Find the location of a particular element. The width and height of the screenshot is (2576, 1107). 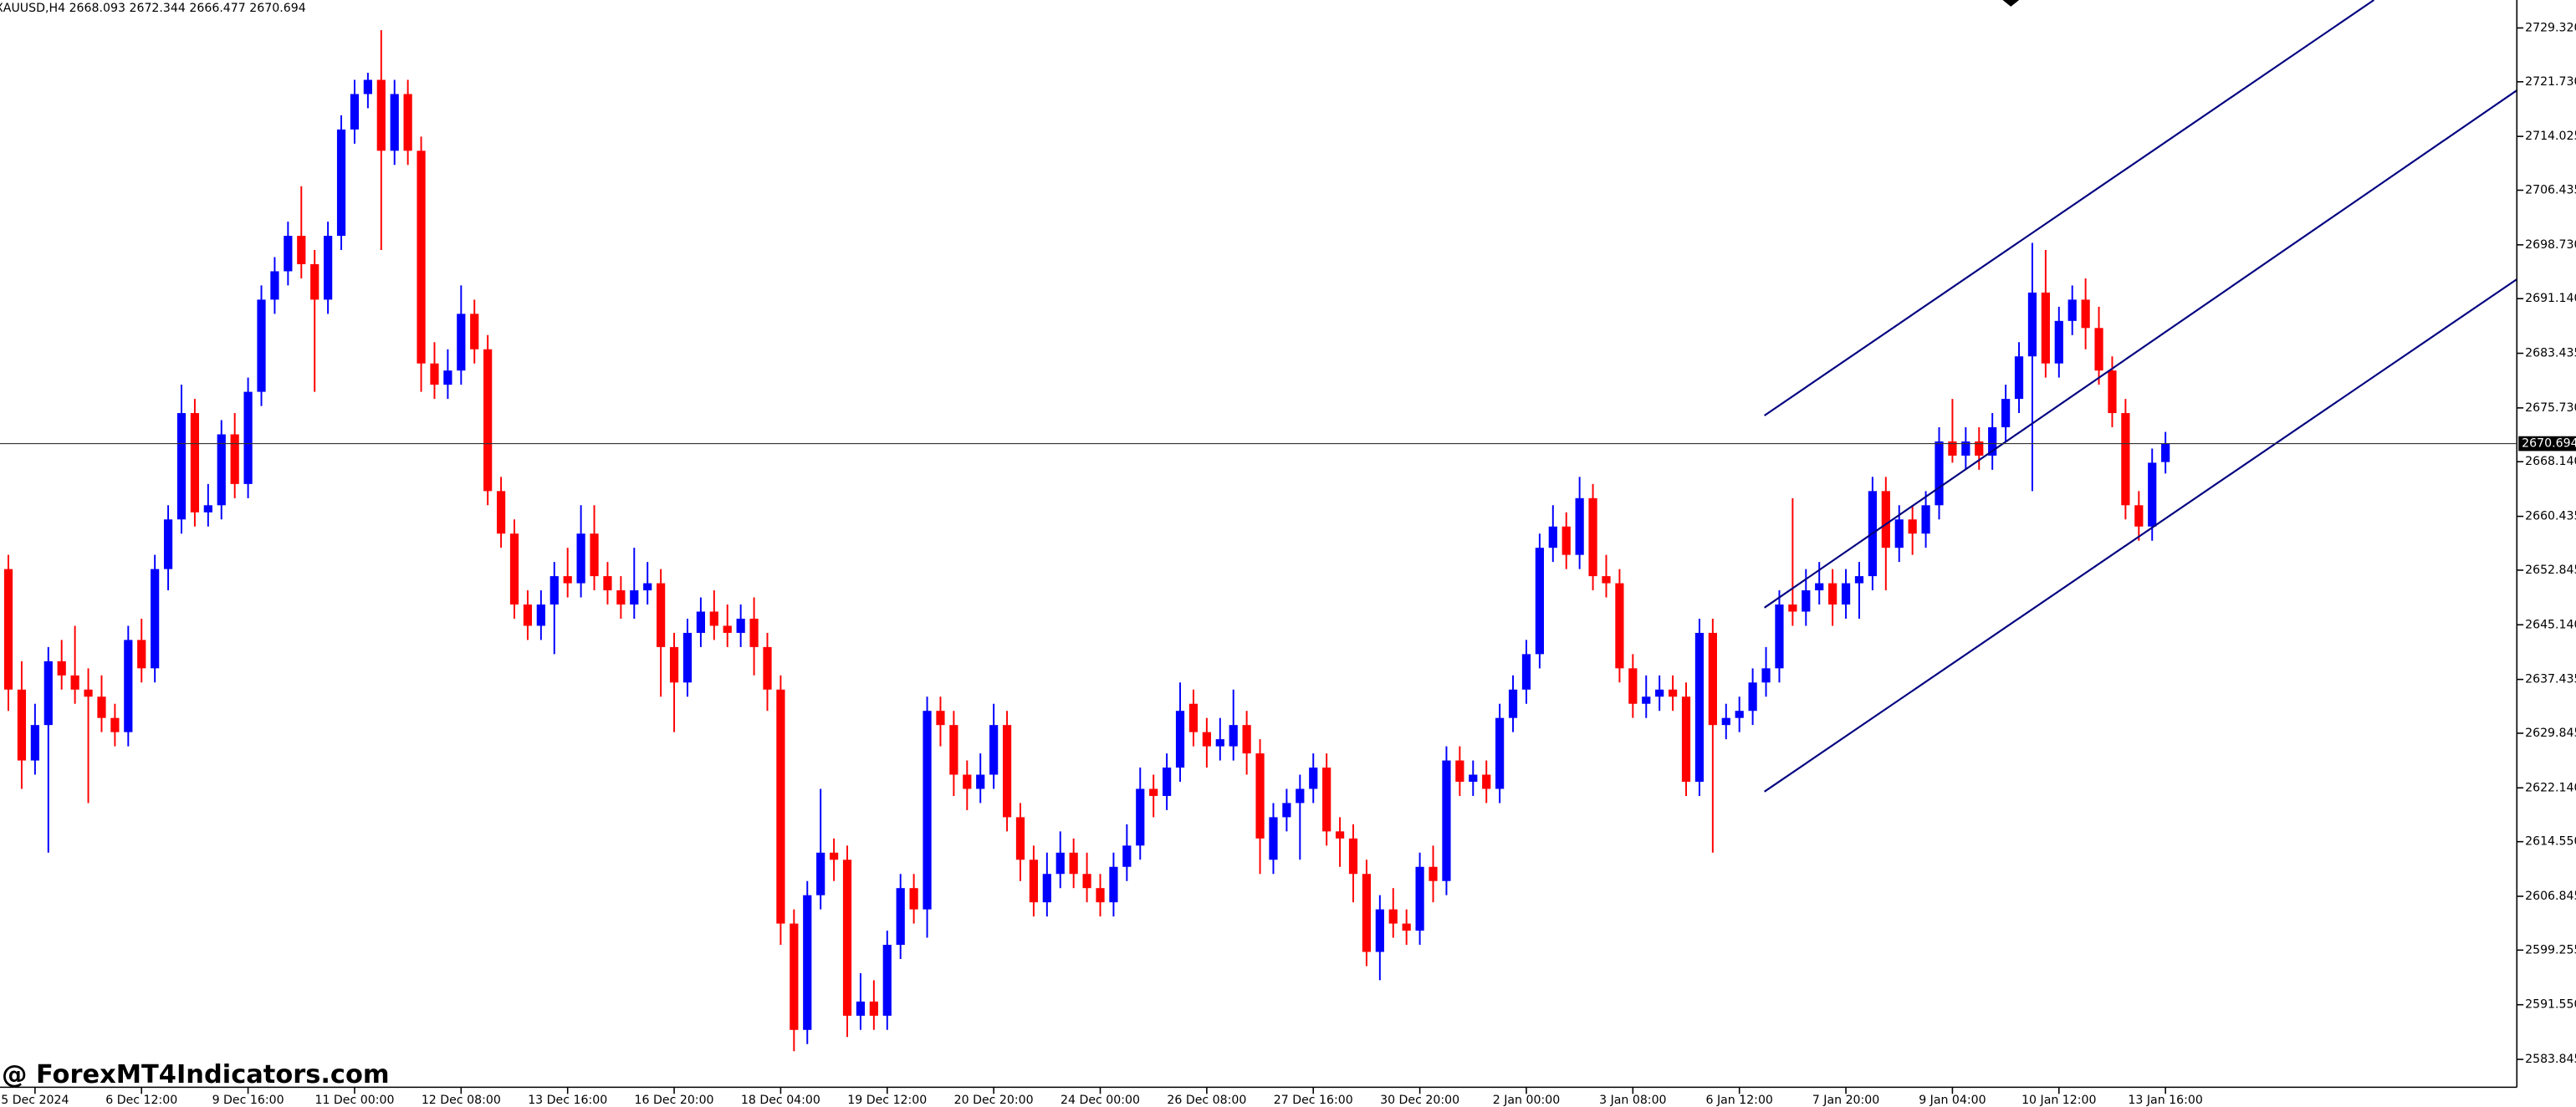

y-tick-label: 2637.435 is located at coordinates (2550, 679).